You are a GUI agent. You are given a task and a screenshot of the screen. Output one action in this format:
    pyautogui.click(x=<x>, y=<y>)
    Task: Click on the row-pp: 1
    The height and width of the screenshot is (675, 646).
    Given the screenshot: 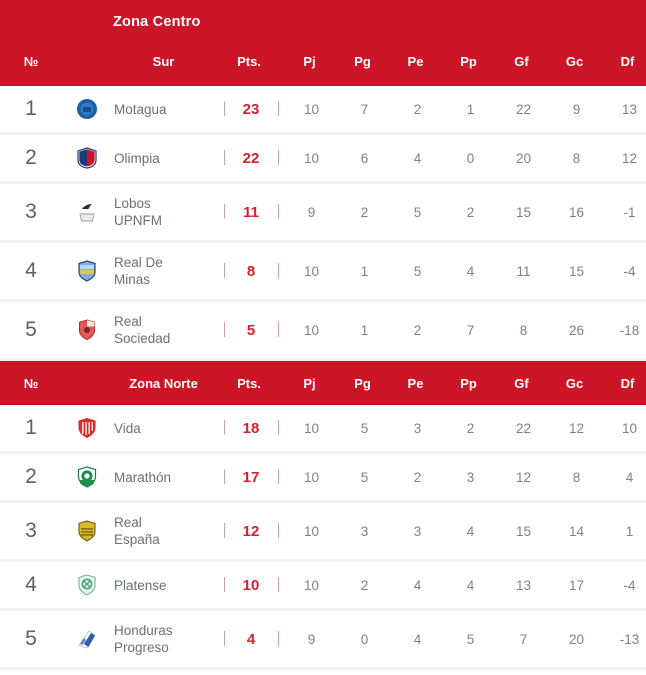 What is the action you would take?
    pyautogui.click(x=470, y=109)
    